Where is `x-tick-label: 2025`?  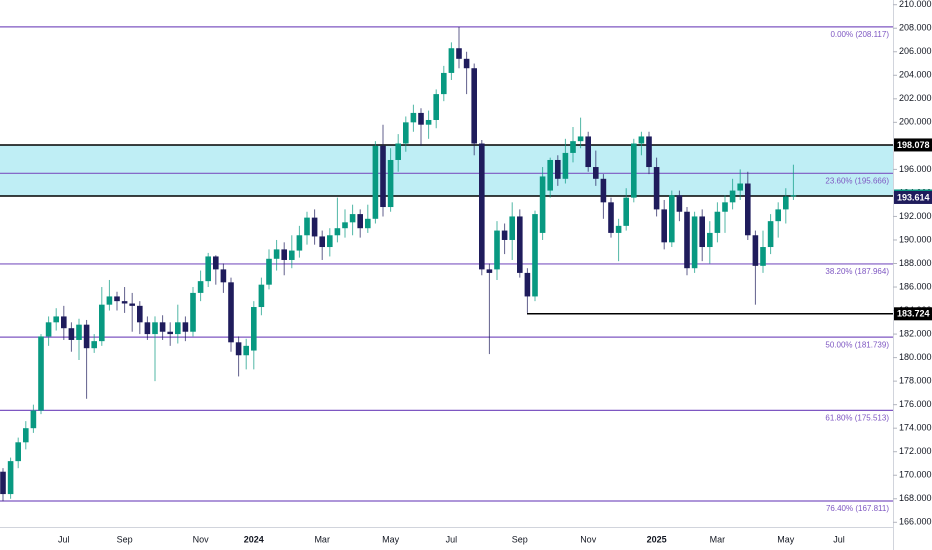
x-tick-label: 2025 is located at coordinates (657, 539).